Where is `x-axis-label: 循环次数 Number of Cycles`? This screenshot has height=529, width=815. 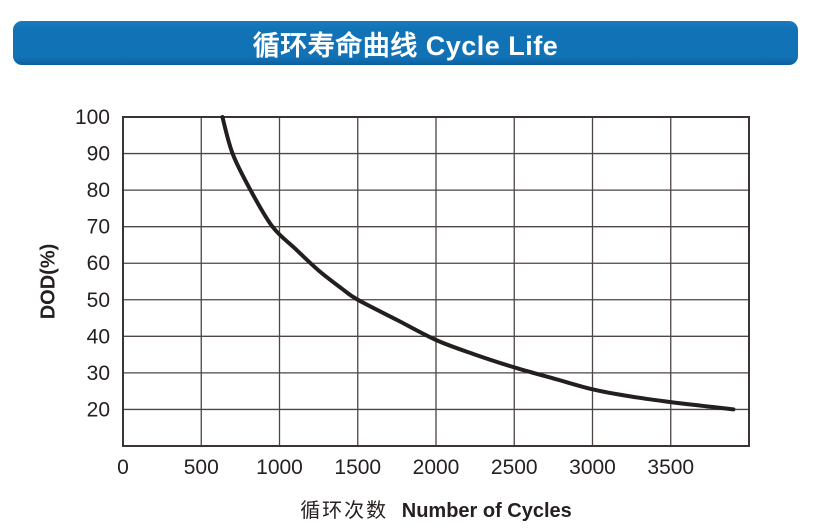
x-axis-label: 循环次数 Number of Cycles is located at coordinates (436, 508).